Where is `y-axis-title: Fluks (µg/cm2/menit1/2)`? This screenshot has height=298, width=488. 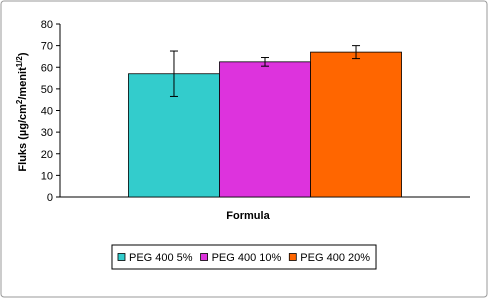 y-axis-title: Fluks (µg/cm2/menit1/2) is located at coordinates (22, 111).